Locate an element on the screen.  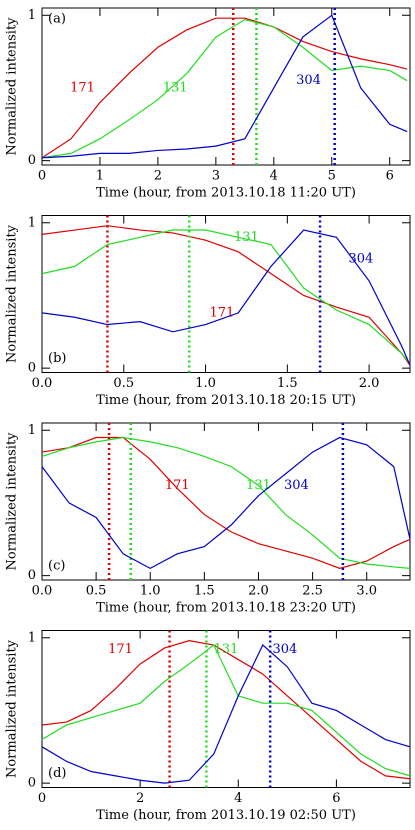
x-tick-label: 5 is located at coordinates (332, 176).